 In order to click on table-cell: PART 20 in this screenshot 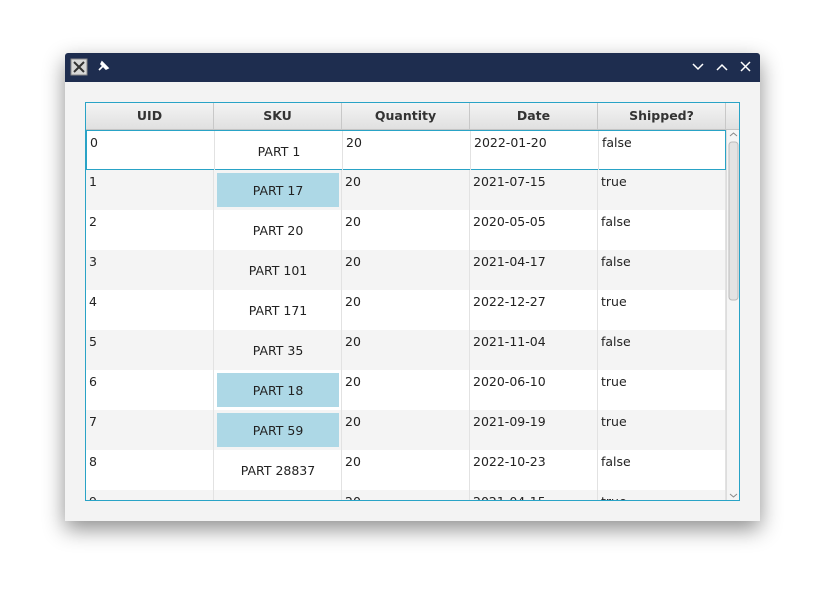, I will do `click(278, 230)`.